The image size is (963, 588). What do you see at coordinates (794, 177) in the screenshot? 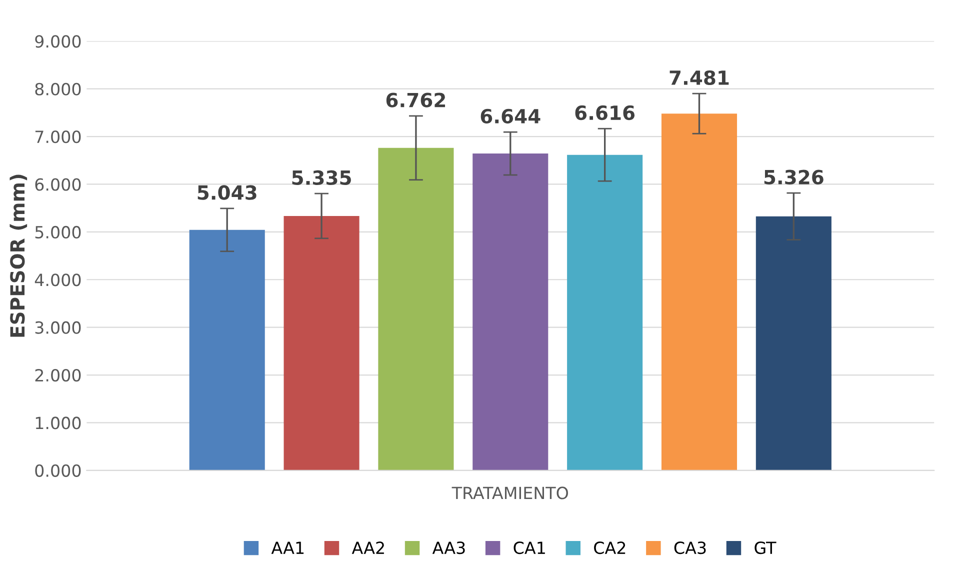
I see `data-label: 5.326` at bounding box center [794, 177].